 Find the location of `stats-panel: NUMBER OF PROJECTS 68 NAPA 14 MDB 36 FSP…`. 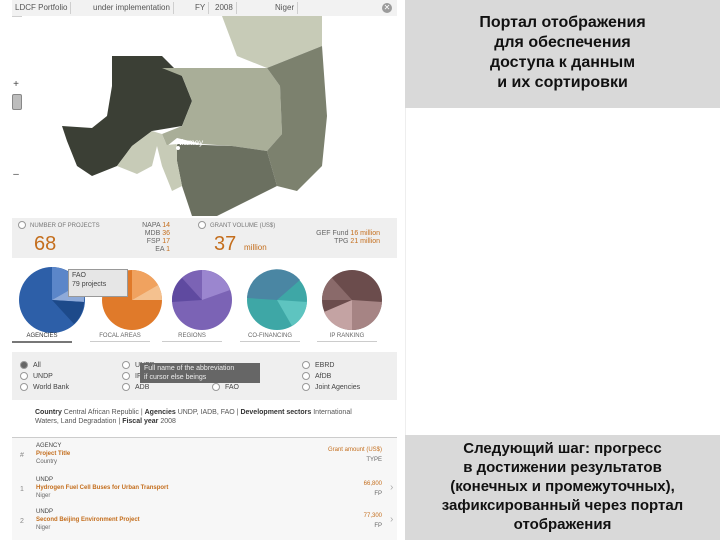

stats-panel: NUMBER OF PROJECTS 68 NAPA 14 MDB 36 FSP… is located at coordinates (204, 238).